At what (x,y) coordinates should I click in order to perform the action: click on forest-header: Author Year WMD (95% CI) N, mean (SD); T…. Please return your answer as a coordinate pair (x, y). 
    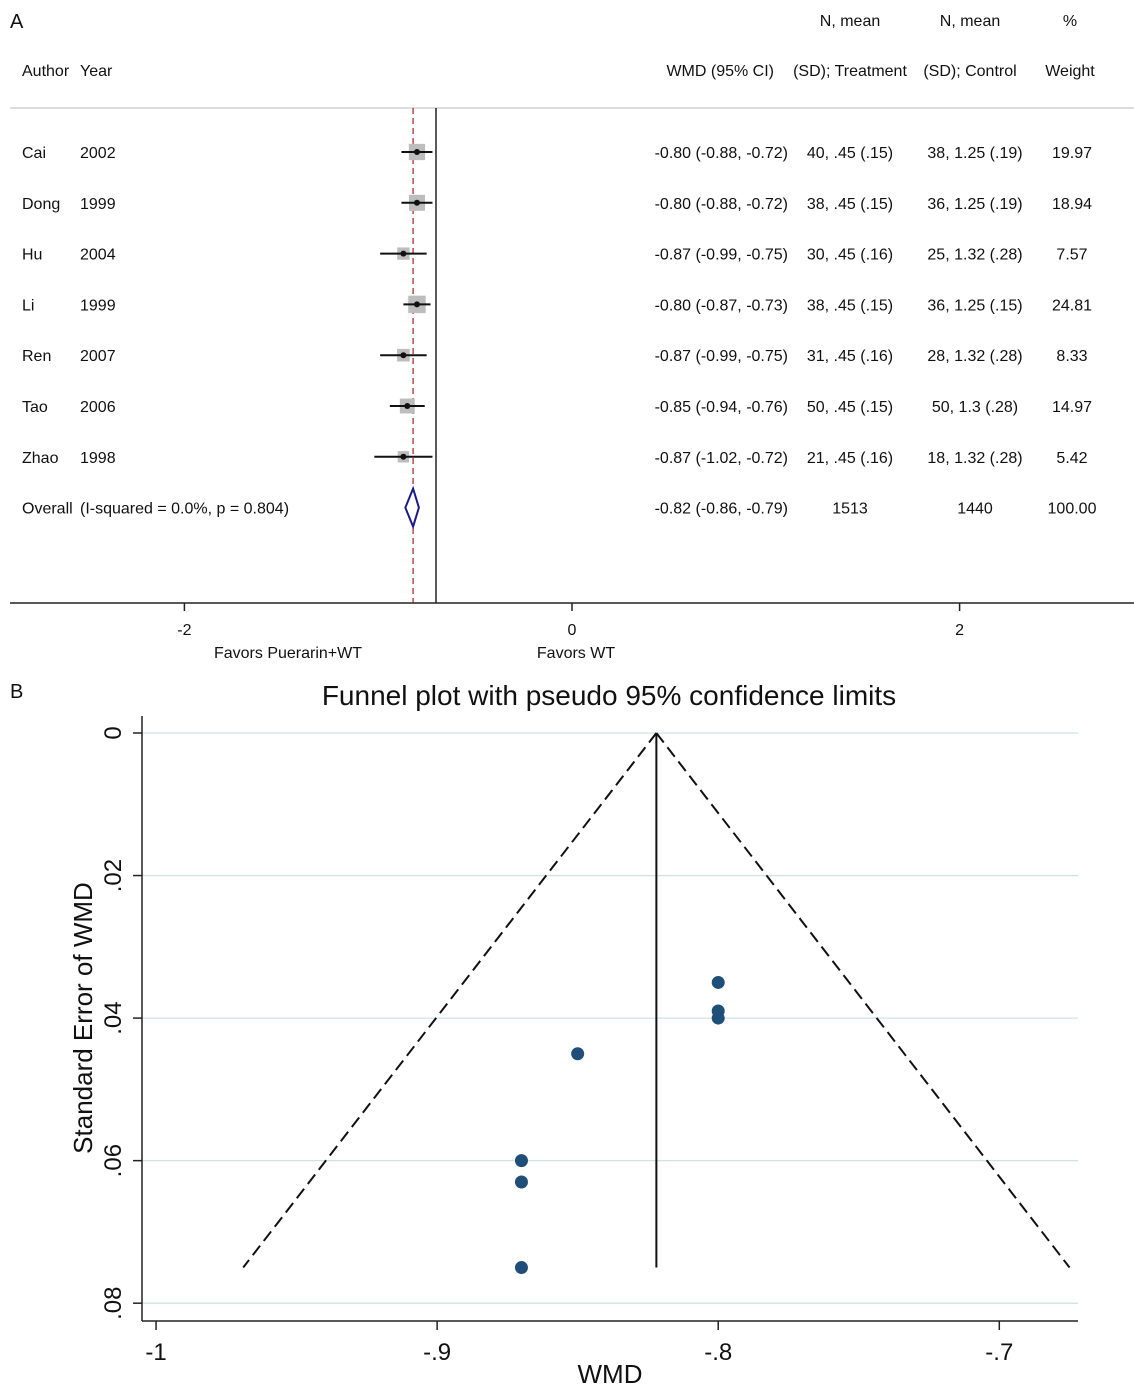
    Looking at the image, I should click on (558, 46).